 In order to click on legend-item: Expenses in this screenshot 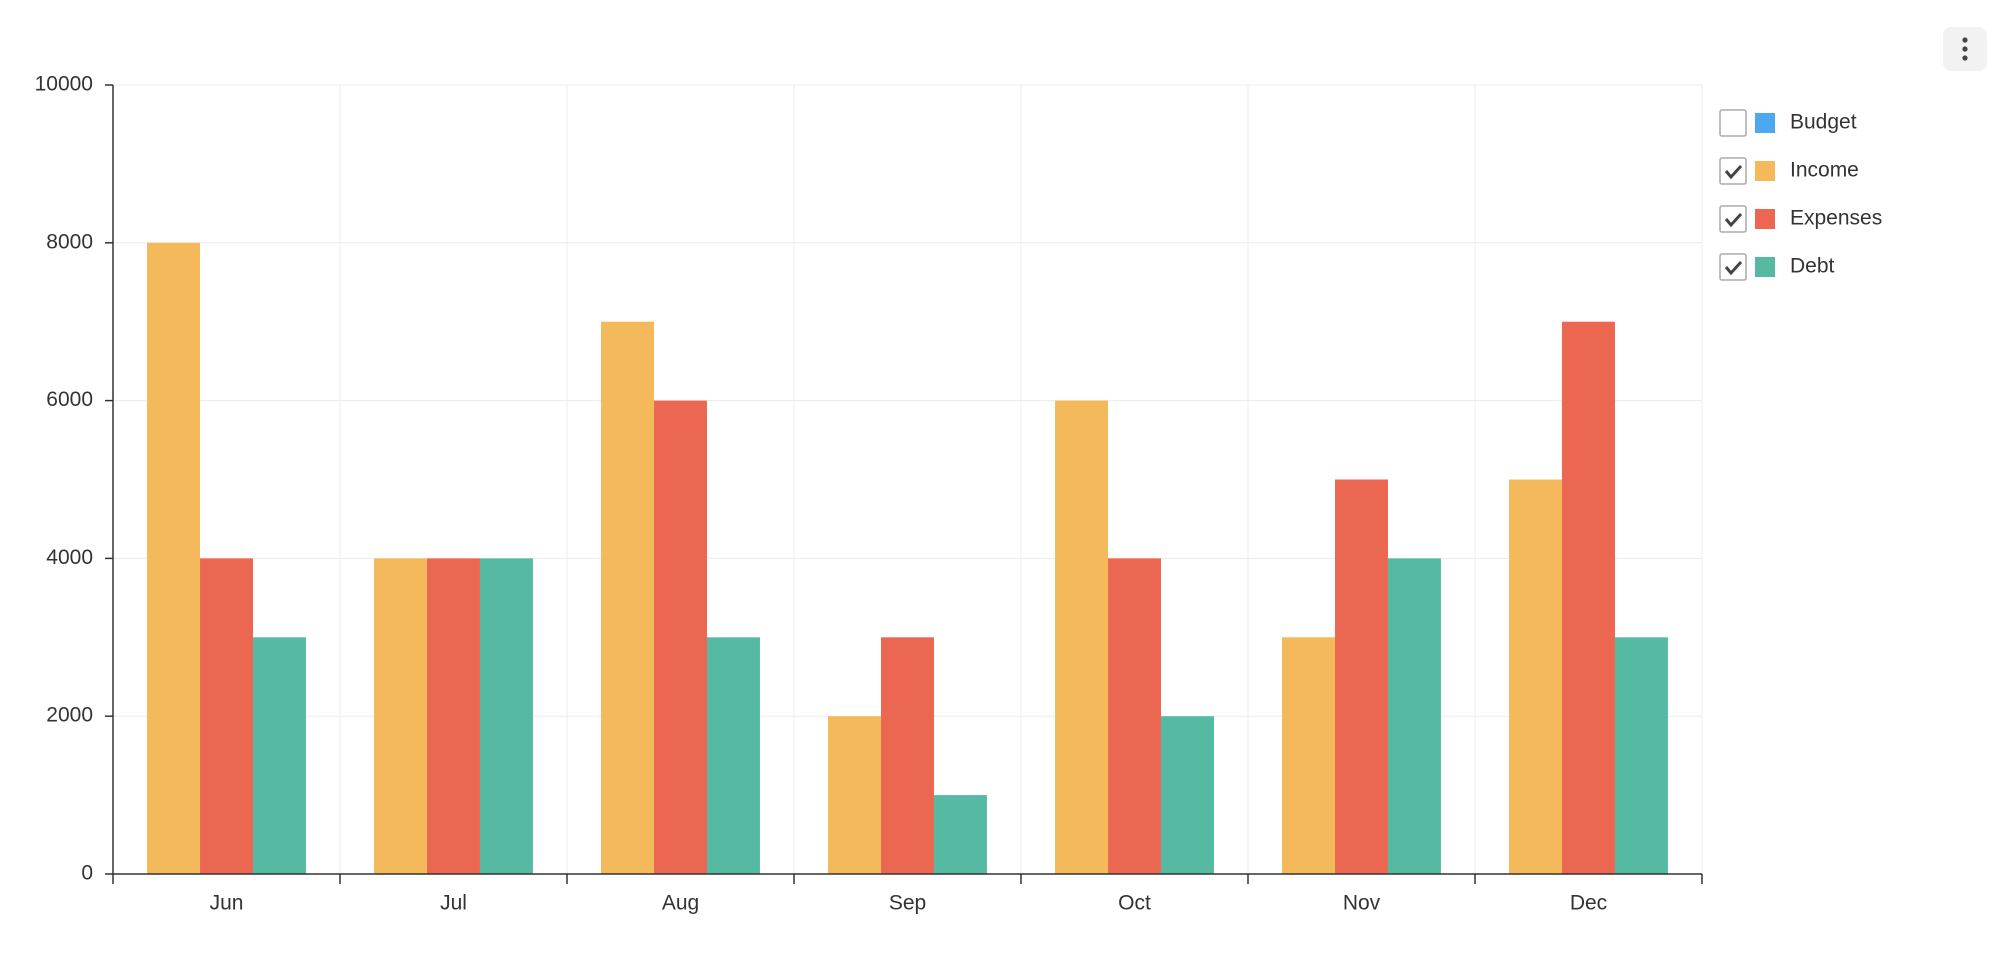, I will do `click(1800, 219)`.